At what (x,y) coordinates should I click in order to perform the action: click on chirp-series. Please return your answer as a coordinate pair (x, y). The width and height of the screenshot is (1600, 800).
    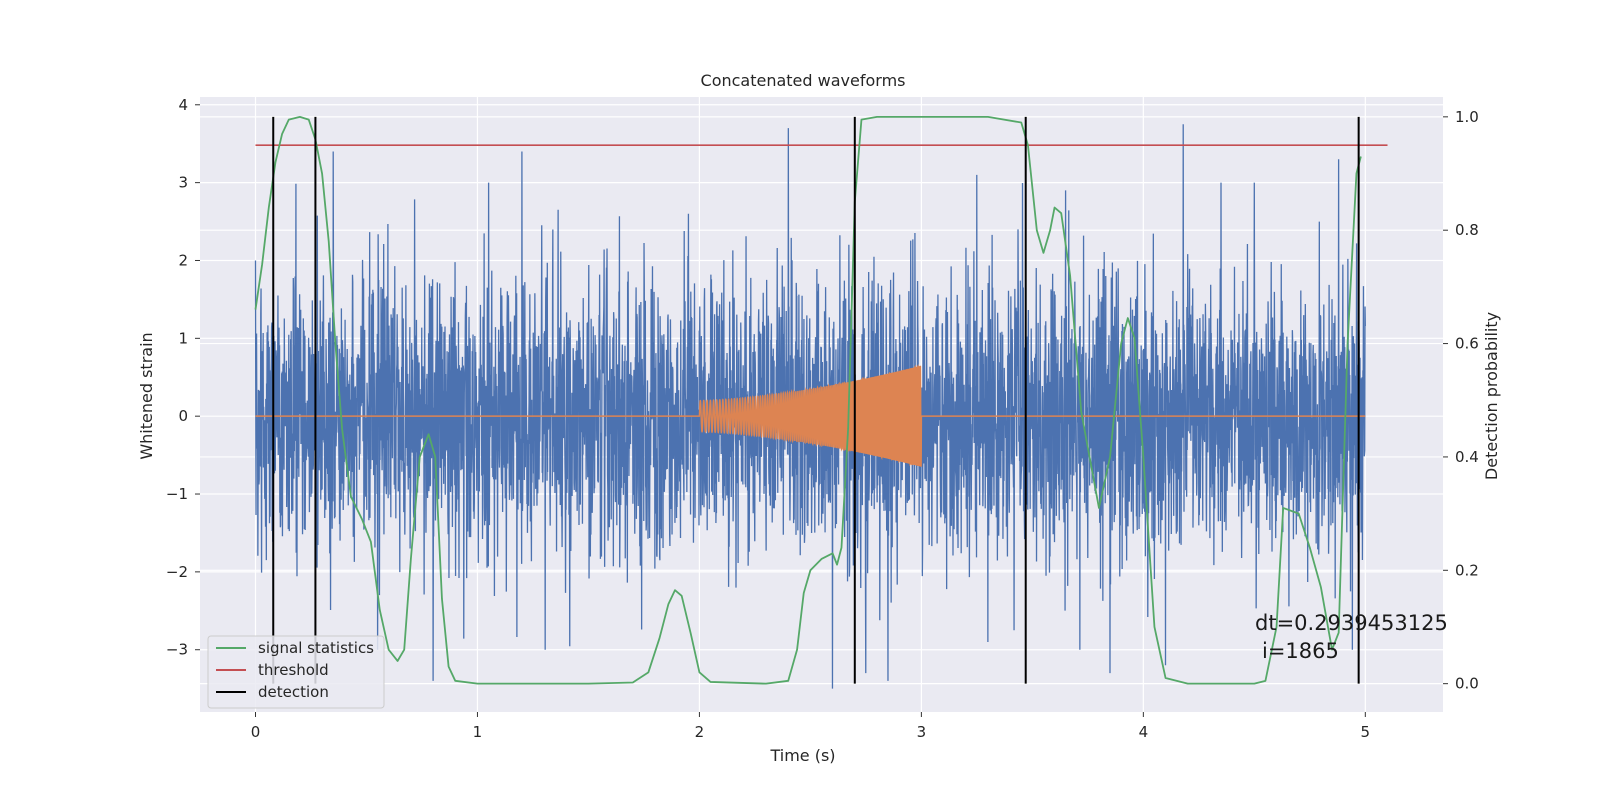
    Looking at the image, I should click on (810, 415).